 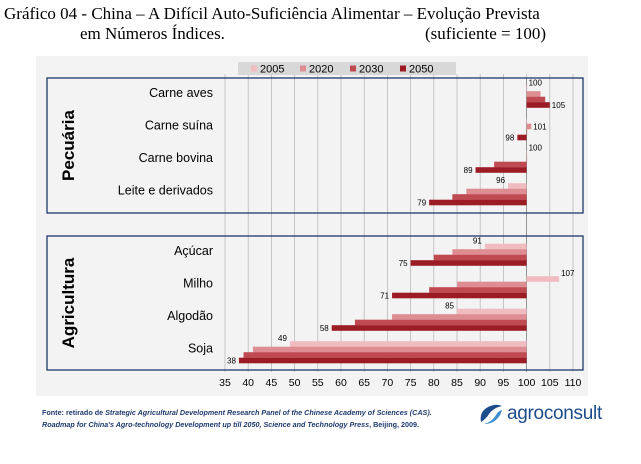 I want to click on legend-label: 2050, so click(x=421, y=70).